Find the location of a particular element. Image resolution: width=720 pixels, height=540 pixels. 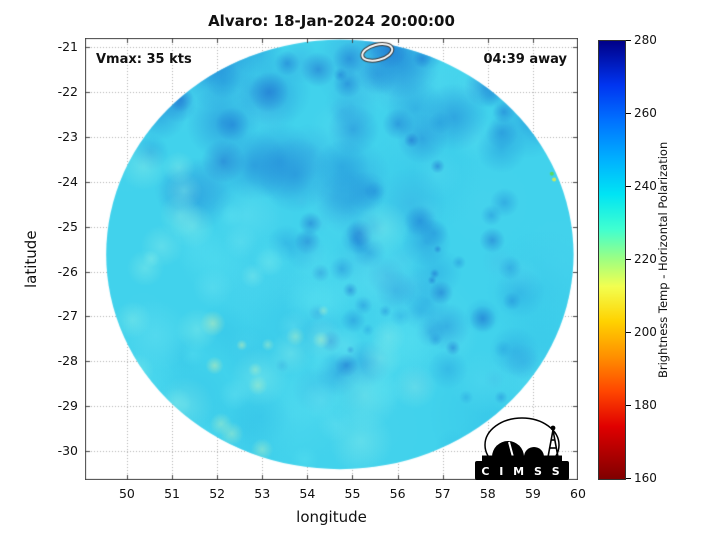

x-tick-label: 57 is located at coordinates (442, 493).